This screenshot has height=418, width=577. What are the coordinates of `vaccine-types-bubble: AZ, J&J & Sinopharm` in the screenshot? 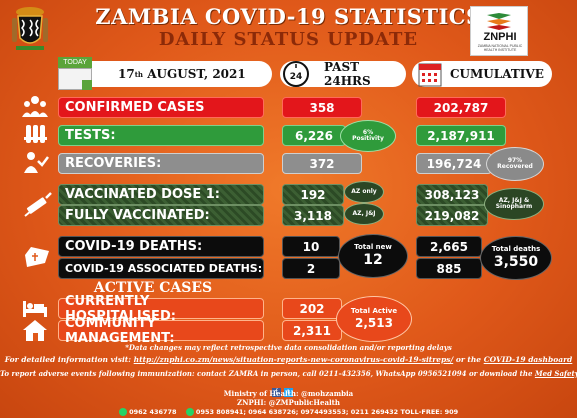 It's located at (514, 204).